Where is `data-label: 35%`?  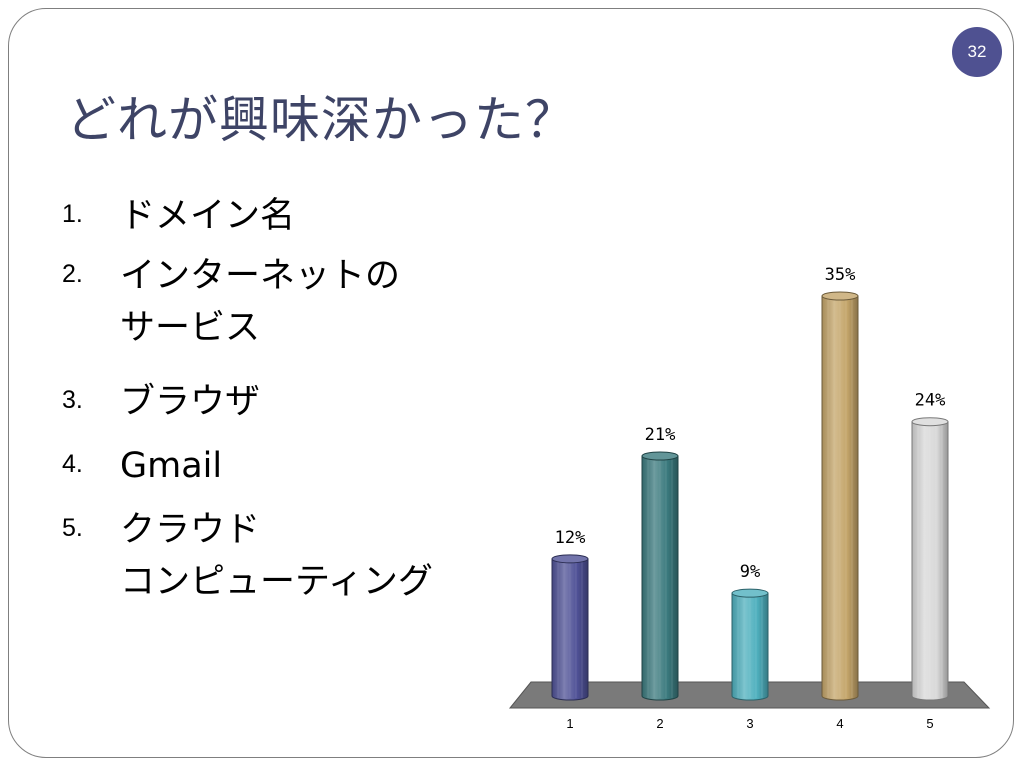 data-label: 35% is located at coordinates (840, 275).